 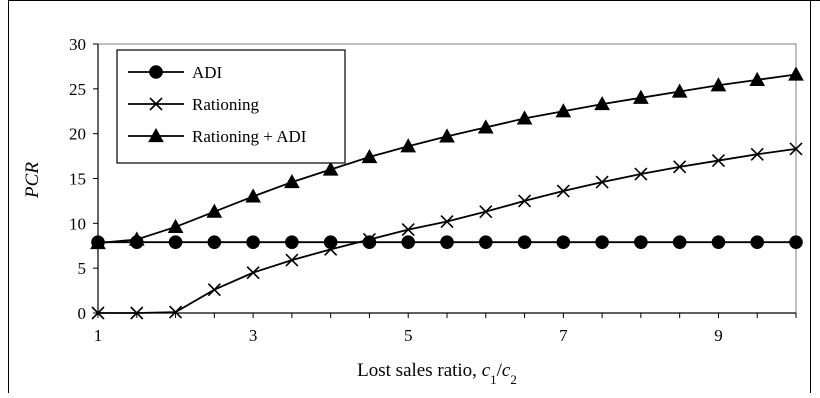 I want to click on legend-item-adi: ADI, so click(x=175, y=72).